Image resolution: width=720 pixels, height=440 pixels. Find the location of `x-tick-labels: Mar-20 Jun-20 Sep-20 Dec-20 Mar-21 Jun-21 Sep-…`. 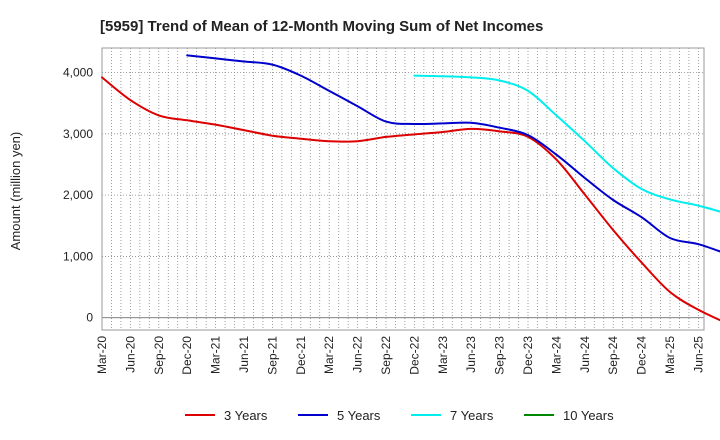

x-tick-labels: Mar-20 Jun-20 Sep-20 Dec-20 Mar-21 Jun-21 Sep-… is located at coordinates (400, 355).